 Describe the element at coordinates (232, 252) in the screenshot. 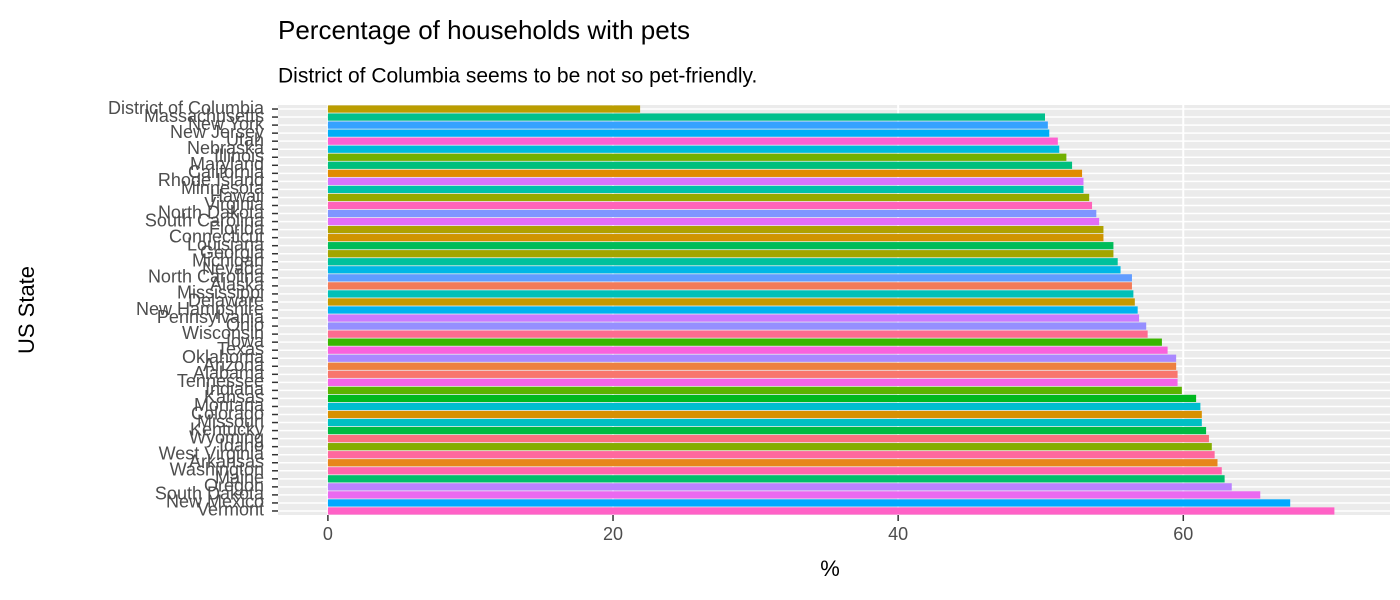

I see `y-tick-label: Georgia` at that location.